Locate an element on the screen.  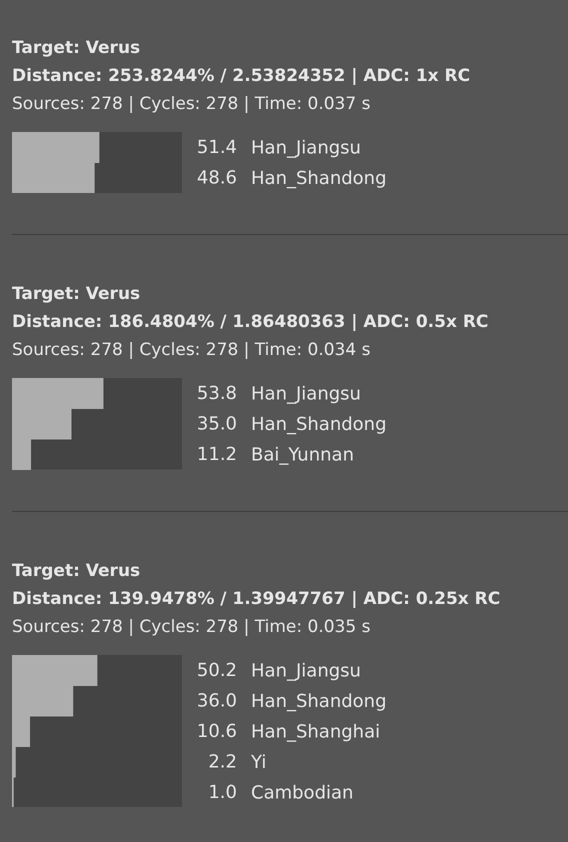
data-label: 10.6 is located at coordinates (216, 731).